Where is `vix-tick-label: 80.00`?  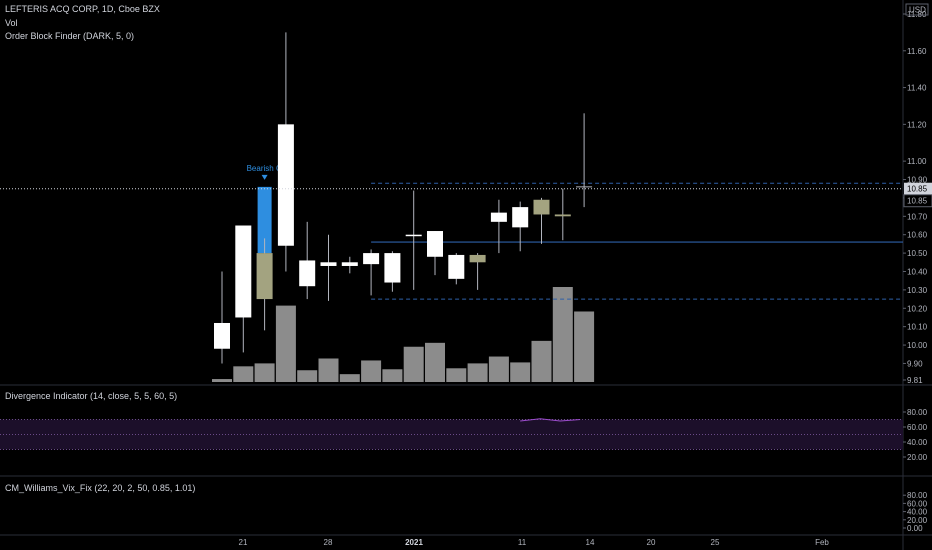 vix-tick-label: 80.00 is located at coordinates (917, 495).